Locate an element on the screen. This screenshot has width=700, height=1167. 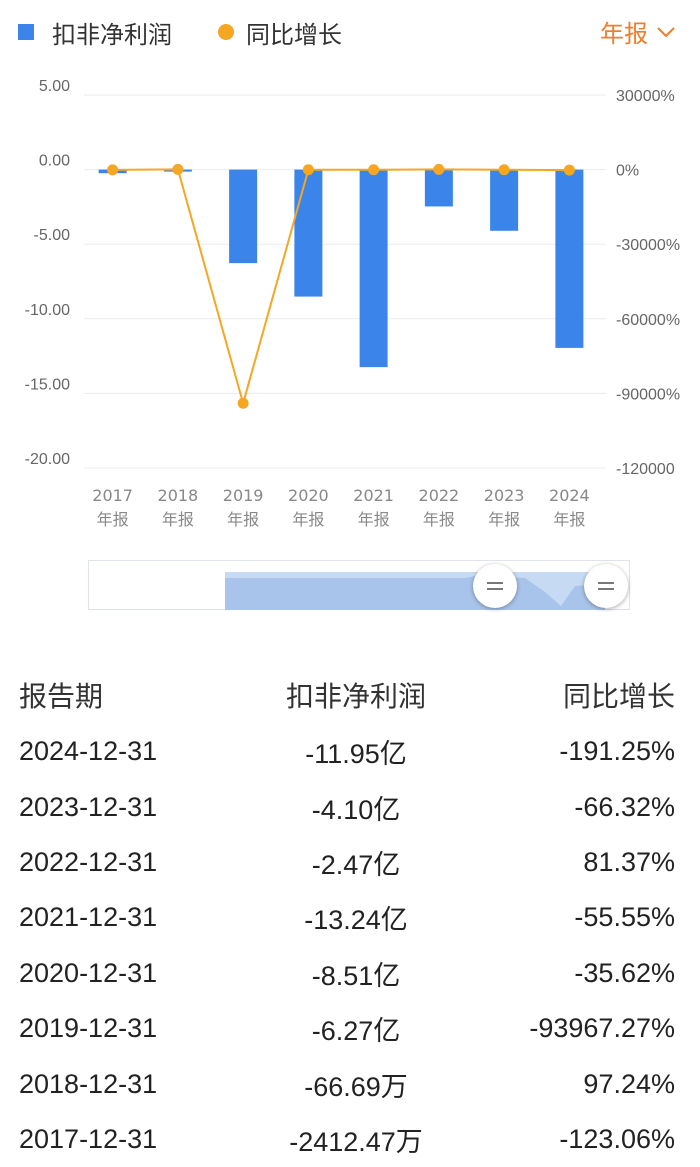
legend-item-profit: 扣非净利润 is located at coordinates (95, 32).